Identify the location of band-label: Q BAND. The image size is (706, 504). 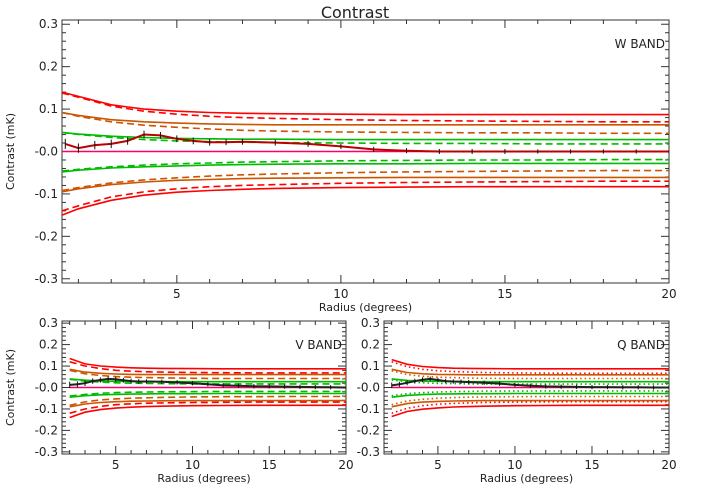
(641, 345).